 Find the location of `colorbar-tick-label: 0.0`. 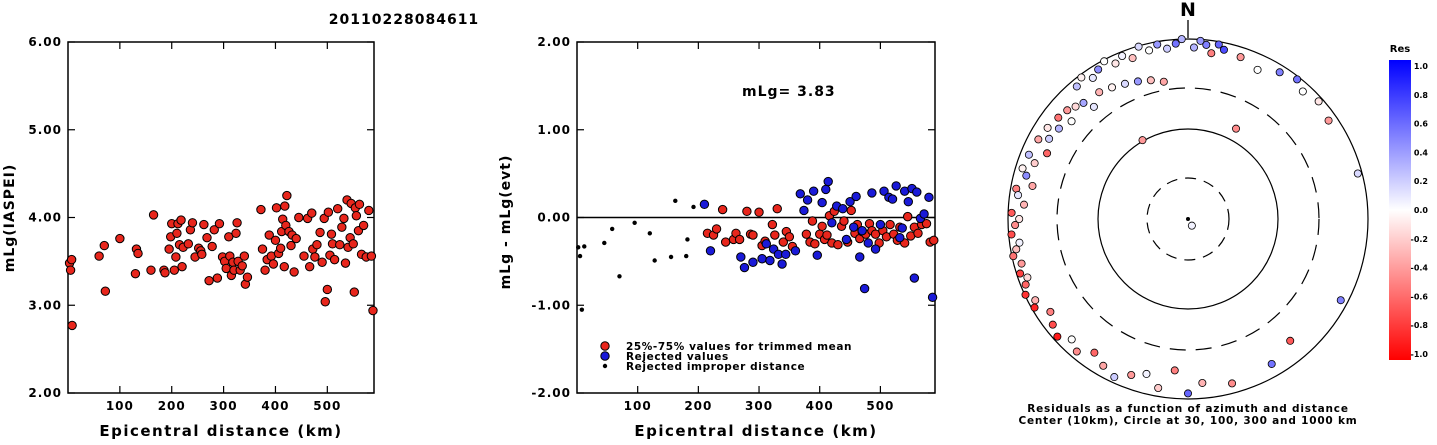

colorbar-tick-label: 0.0 is located at coordinates (1421, 210).